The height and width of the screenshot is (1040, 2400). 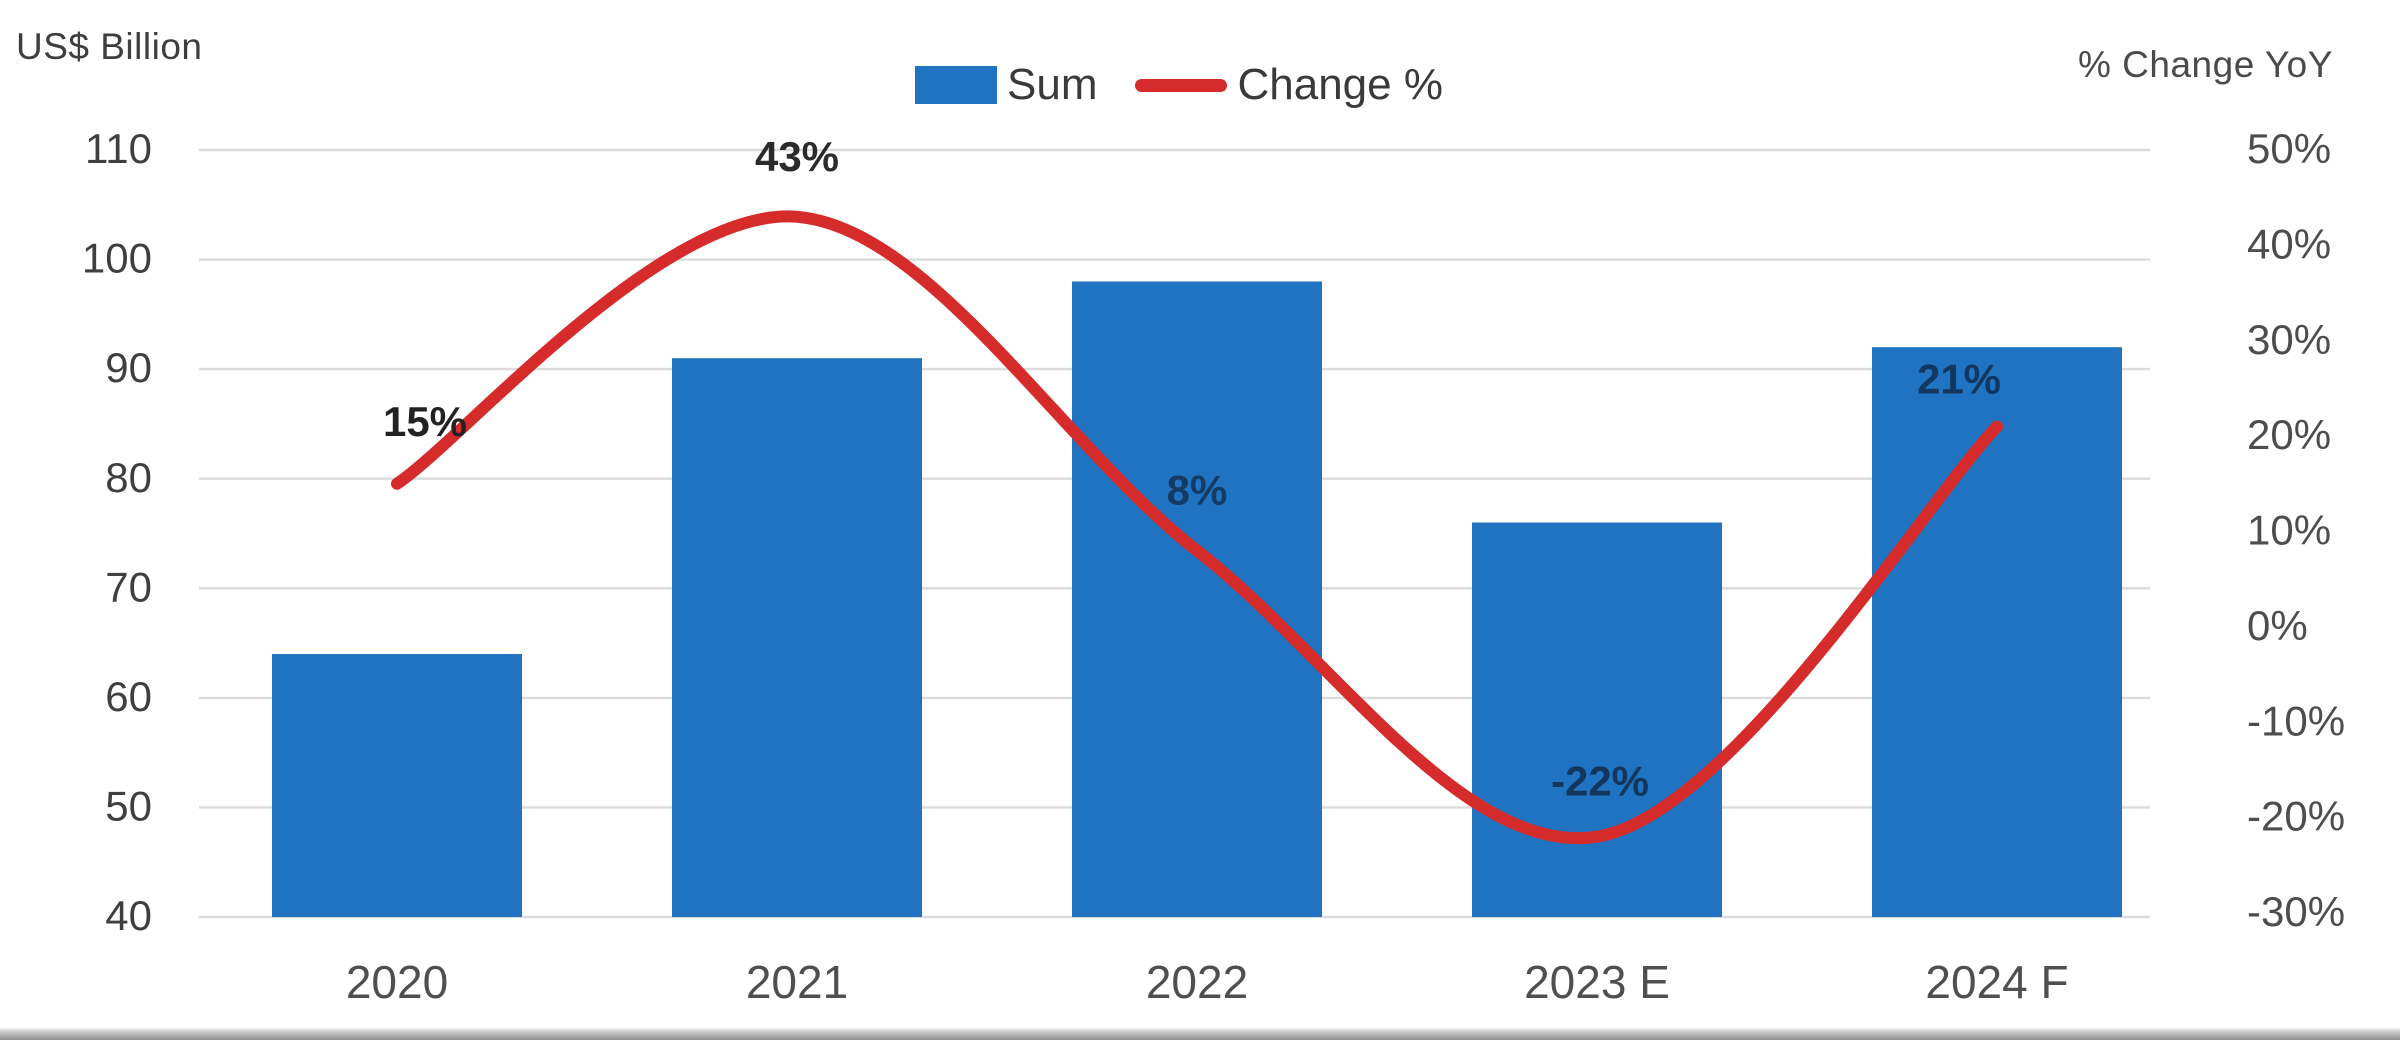 What do you see at coordinates (2296, 816) in the screenshot?
I see `right-axis-tick-label: -20%` at bounding box center [2296, 816].